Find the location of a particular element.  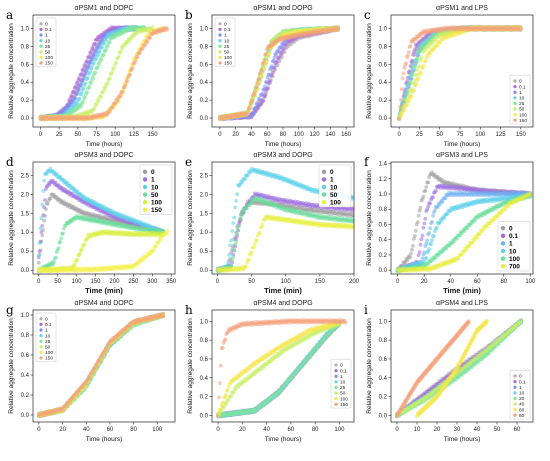

legend-label: 0.1 is located at coordinates (48, 30).